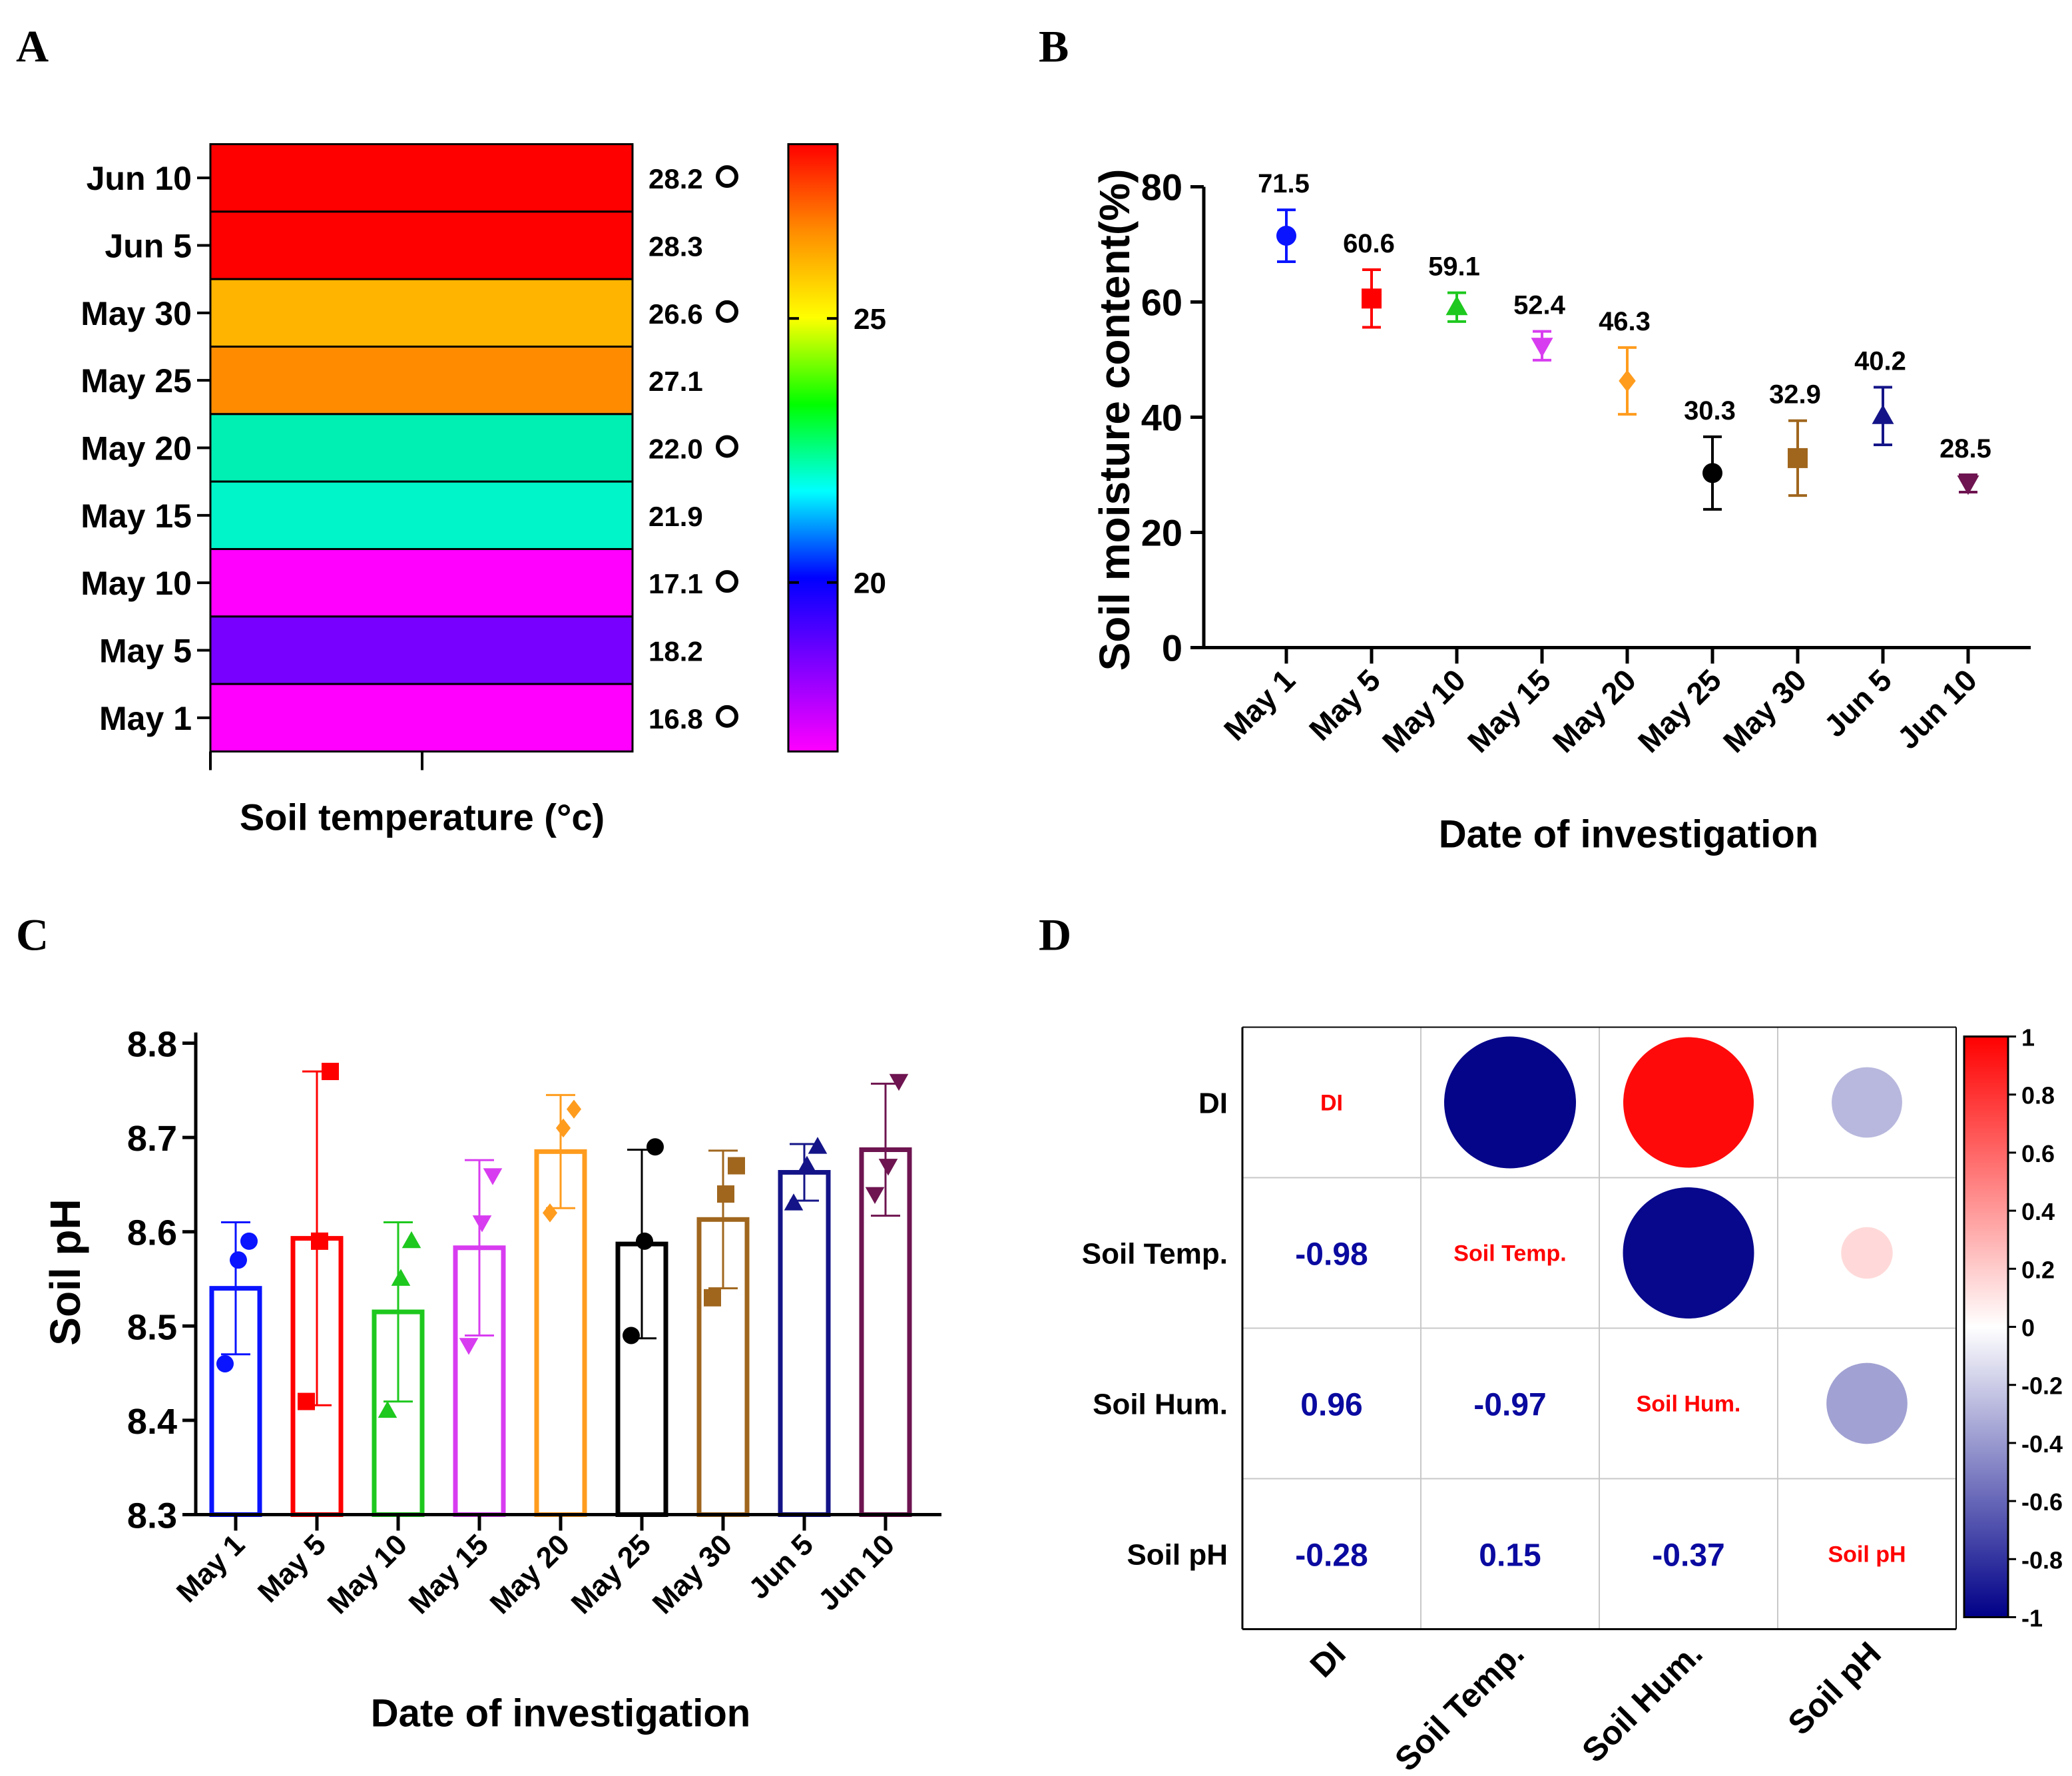 This screenshot has width=2072, height=1776. What do you see at coordinates (423, 817) in the screenshot?
I see `x-axis-title: Soil temperature (°c)` at bounding box center [423, 817].